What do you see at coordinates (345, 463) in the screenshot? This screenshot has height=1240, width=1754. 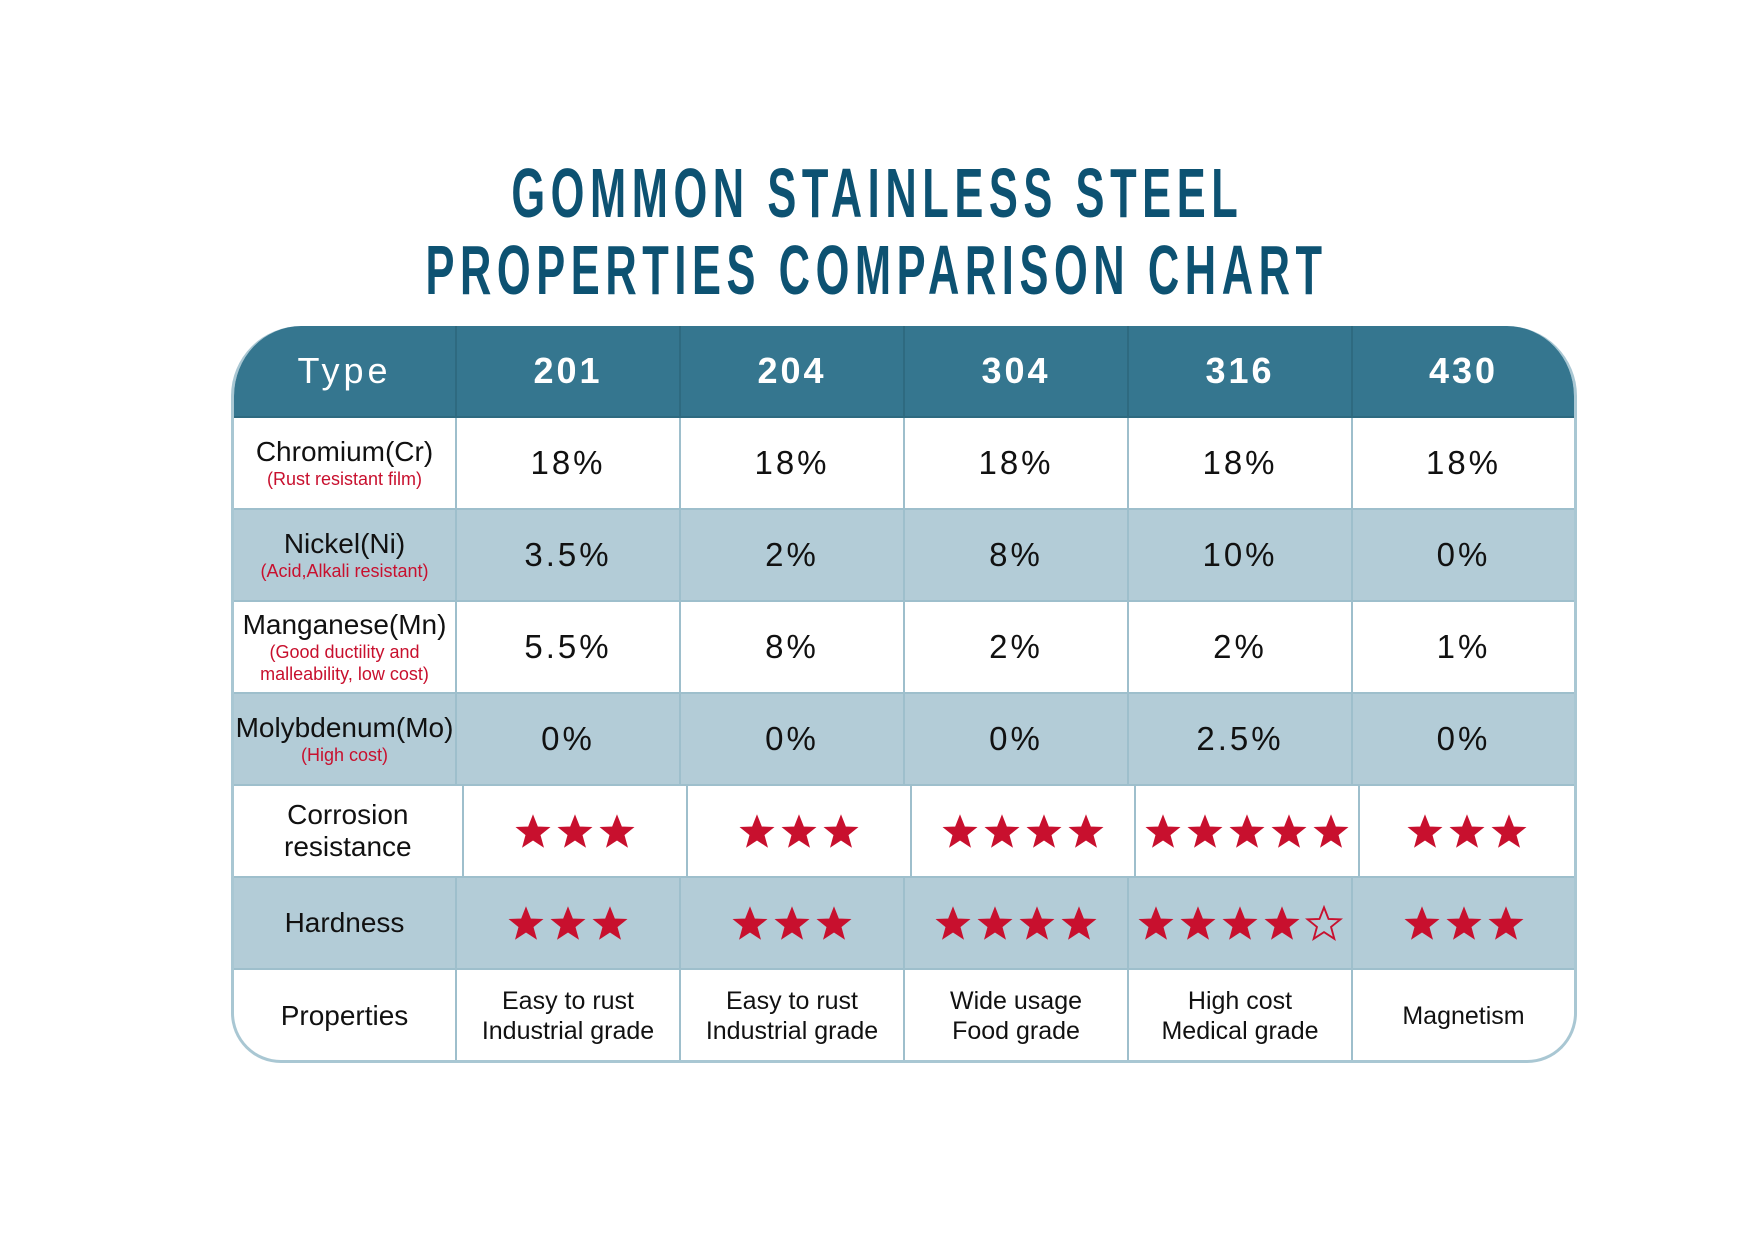 I see `row-label-cell: Chromium(Cr) (Rust resistant film)` at bounding box center [345, 463].